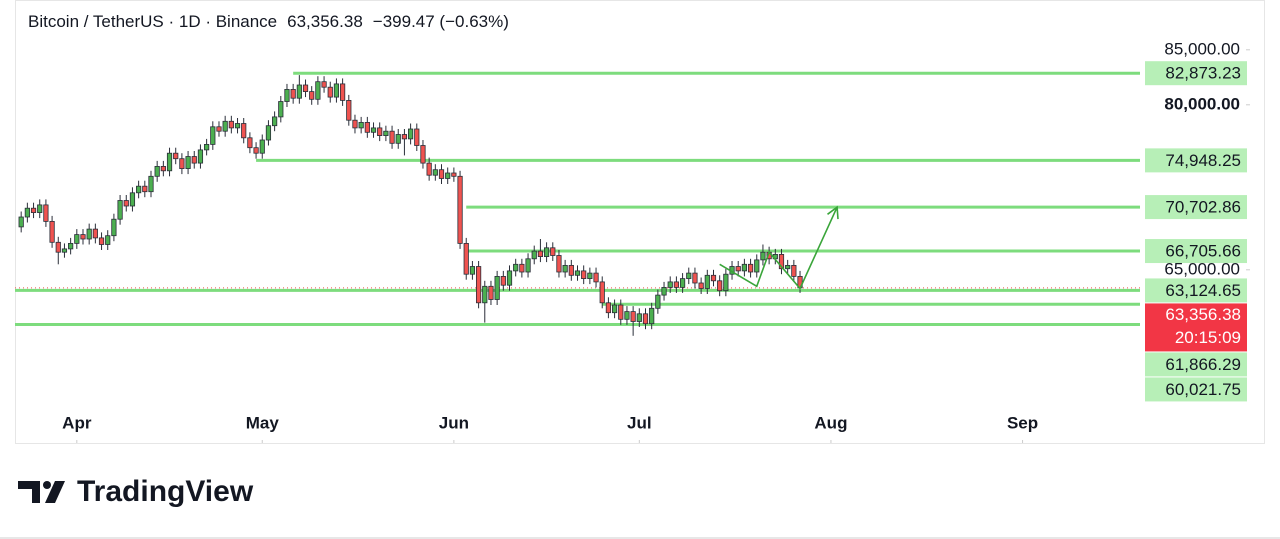 This screenshot has width=1280, height=539. What do you see at coordinates (1203, 73) in the screenshot?
I see `level-label: 82,873.23` at bounding box center [1203, 73].